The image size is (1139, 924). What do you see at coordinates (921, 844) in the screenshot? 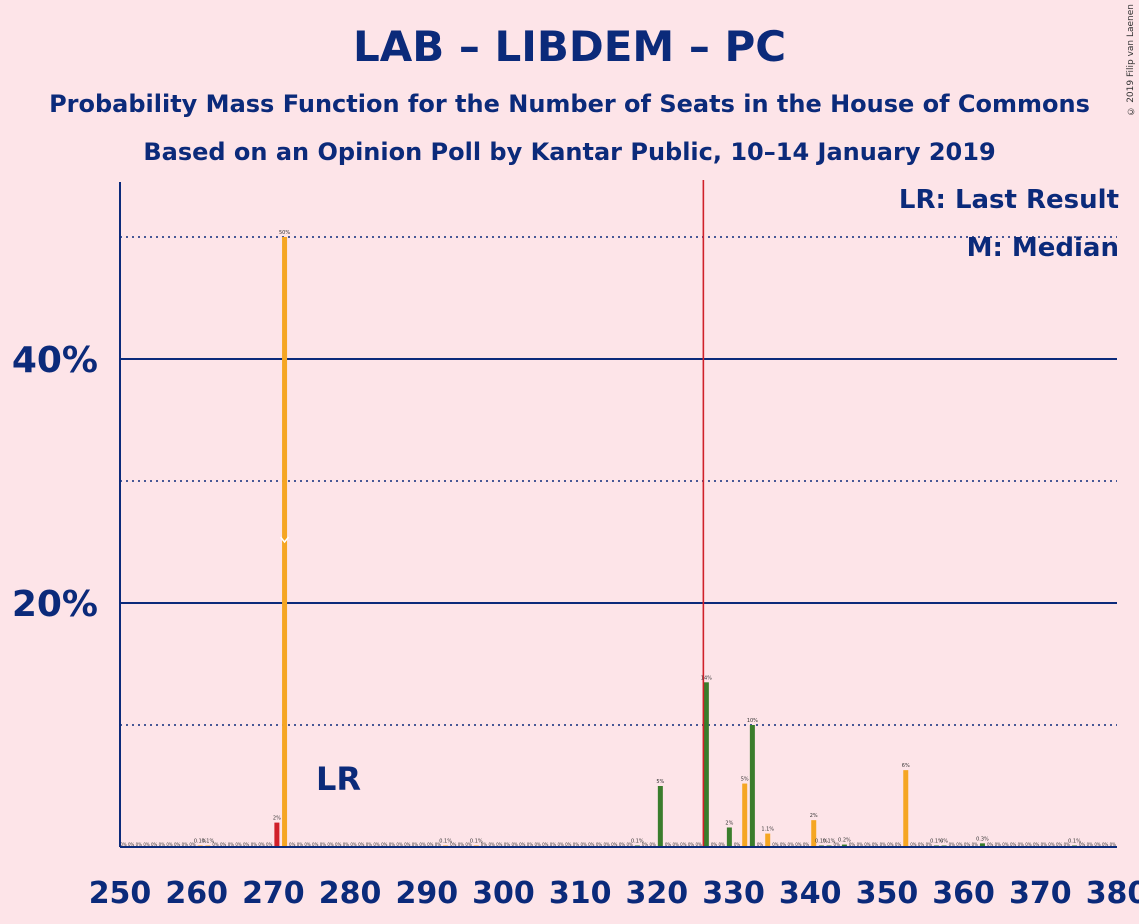
I see `bar-label-354: 0%` at bounding box center [921, 844].